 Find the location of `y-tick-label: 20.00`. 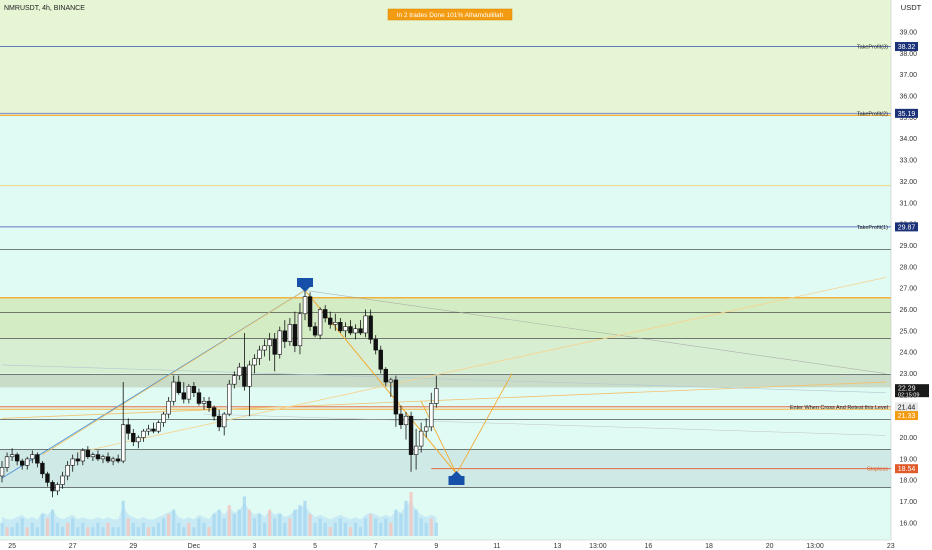

y-tick-label: 20.00 is located at coordinates (908, 438).